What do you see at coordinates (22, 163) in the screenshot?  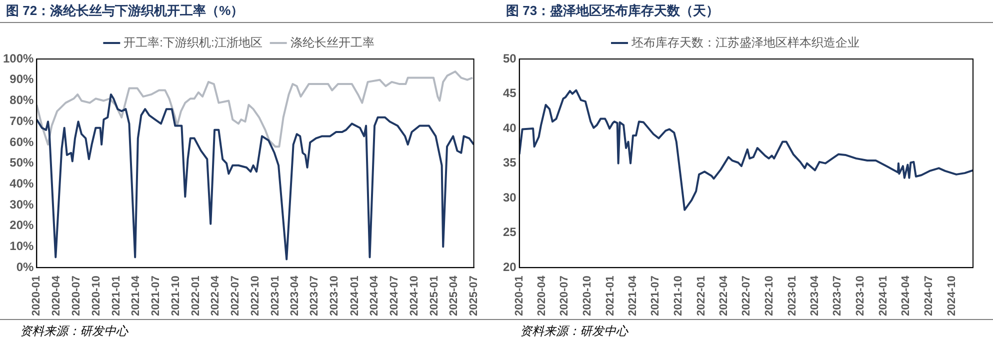 I see `y-tick-label: 50%` at bounding box center [22, 163].